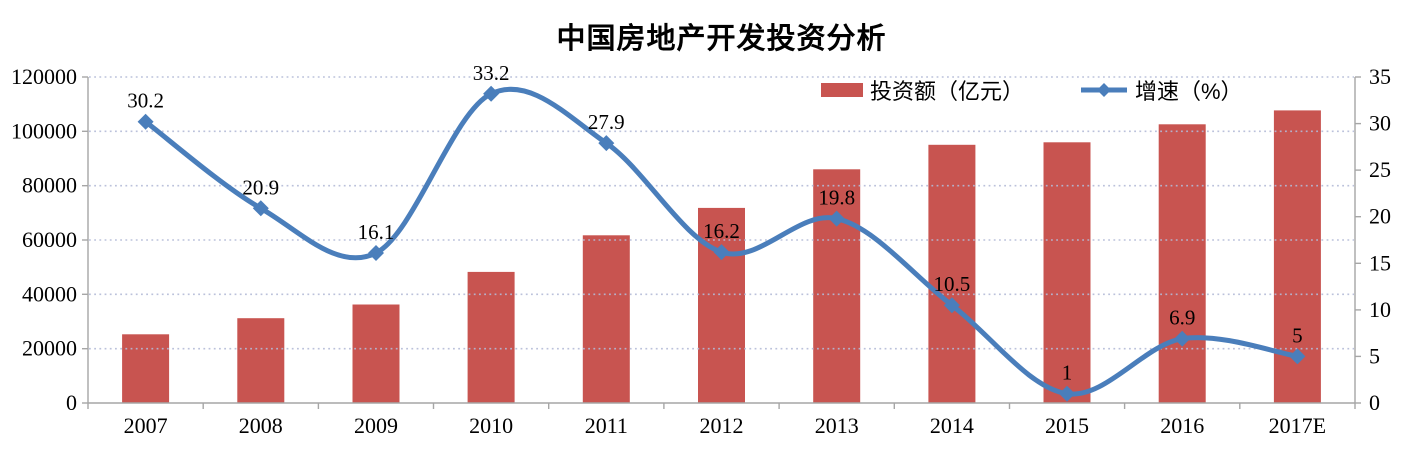 This screenshot has height=452, width=1408. I want to click on chart-title: 中国房地产开发投资分析, so click(721, 39).